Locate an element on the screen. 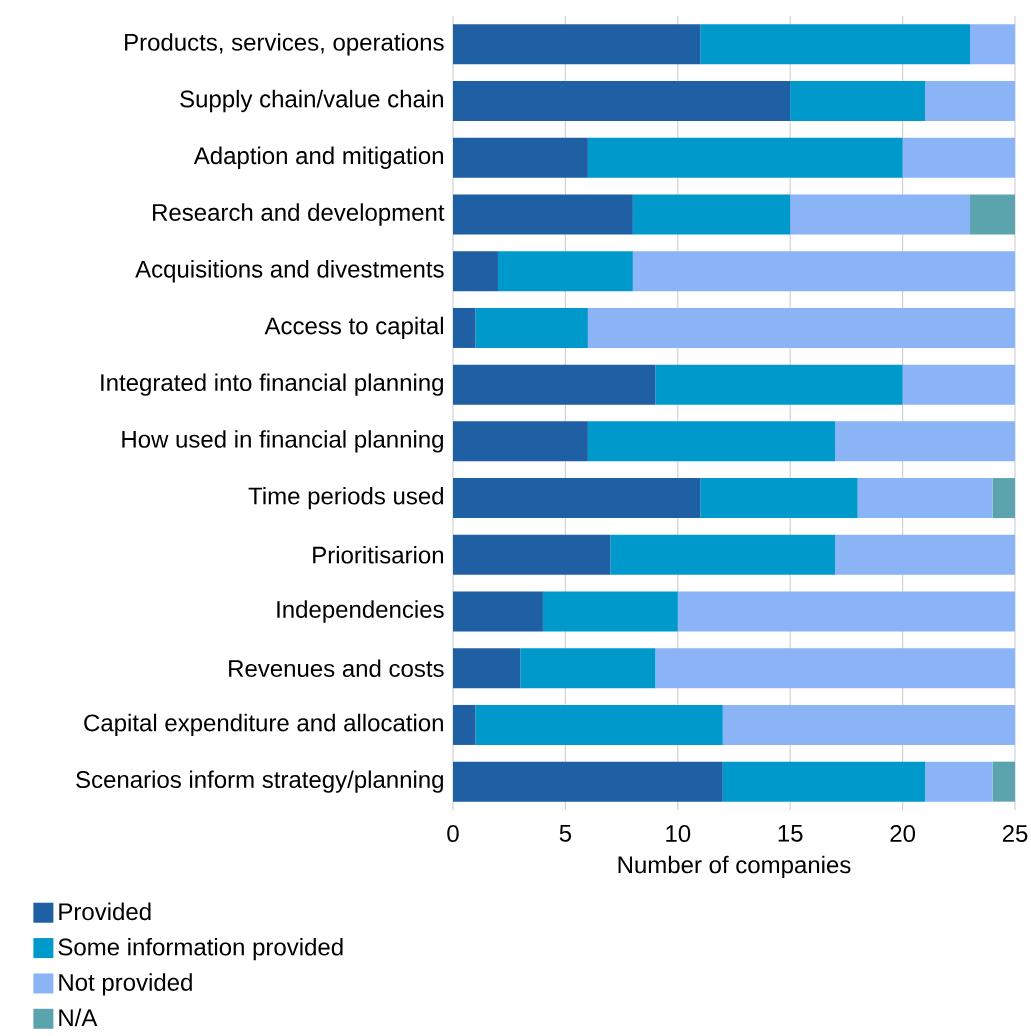  y-tick-label: Time periods used is located at coordinates (346, 498).